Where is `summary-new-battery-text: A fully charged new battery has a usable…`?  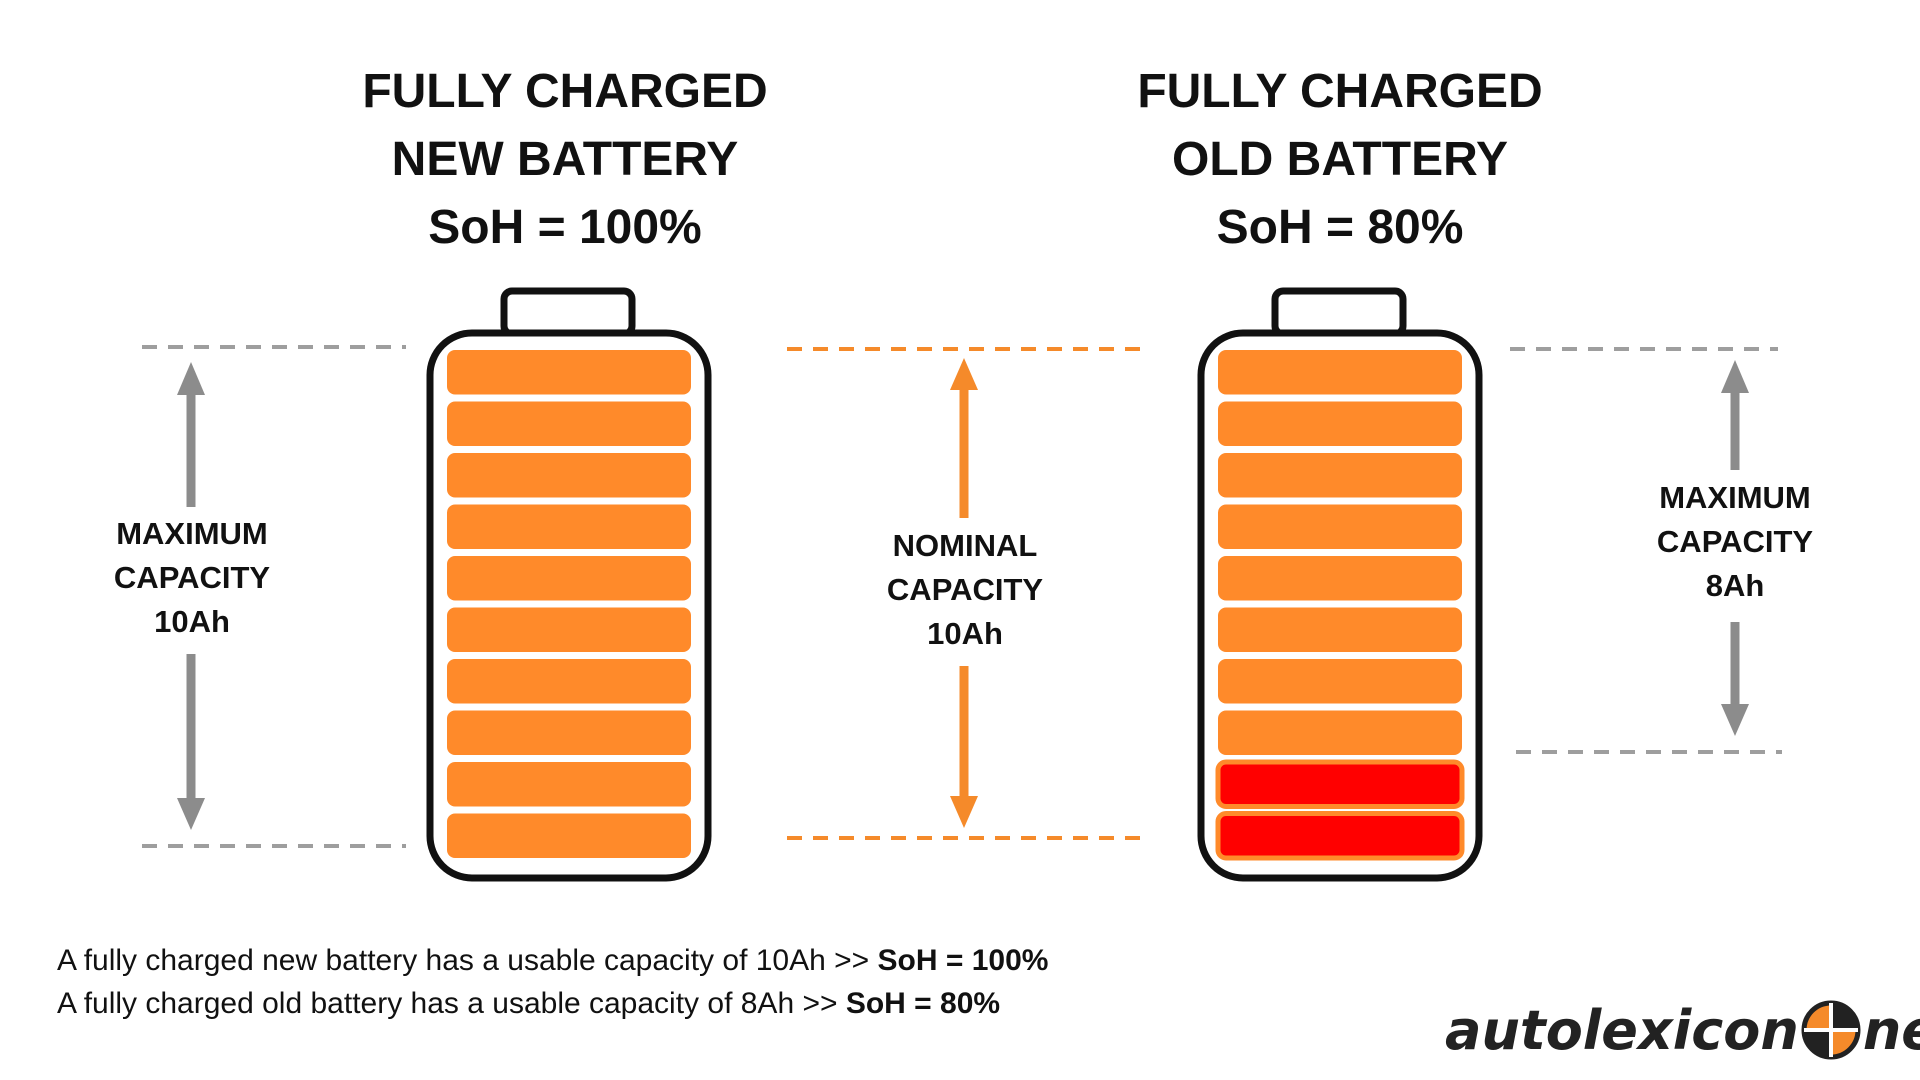 summary-new-battery-text: A fully charged new battery has a usable… is located at coordinates (467, 960).